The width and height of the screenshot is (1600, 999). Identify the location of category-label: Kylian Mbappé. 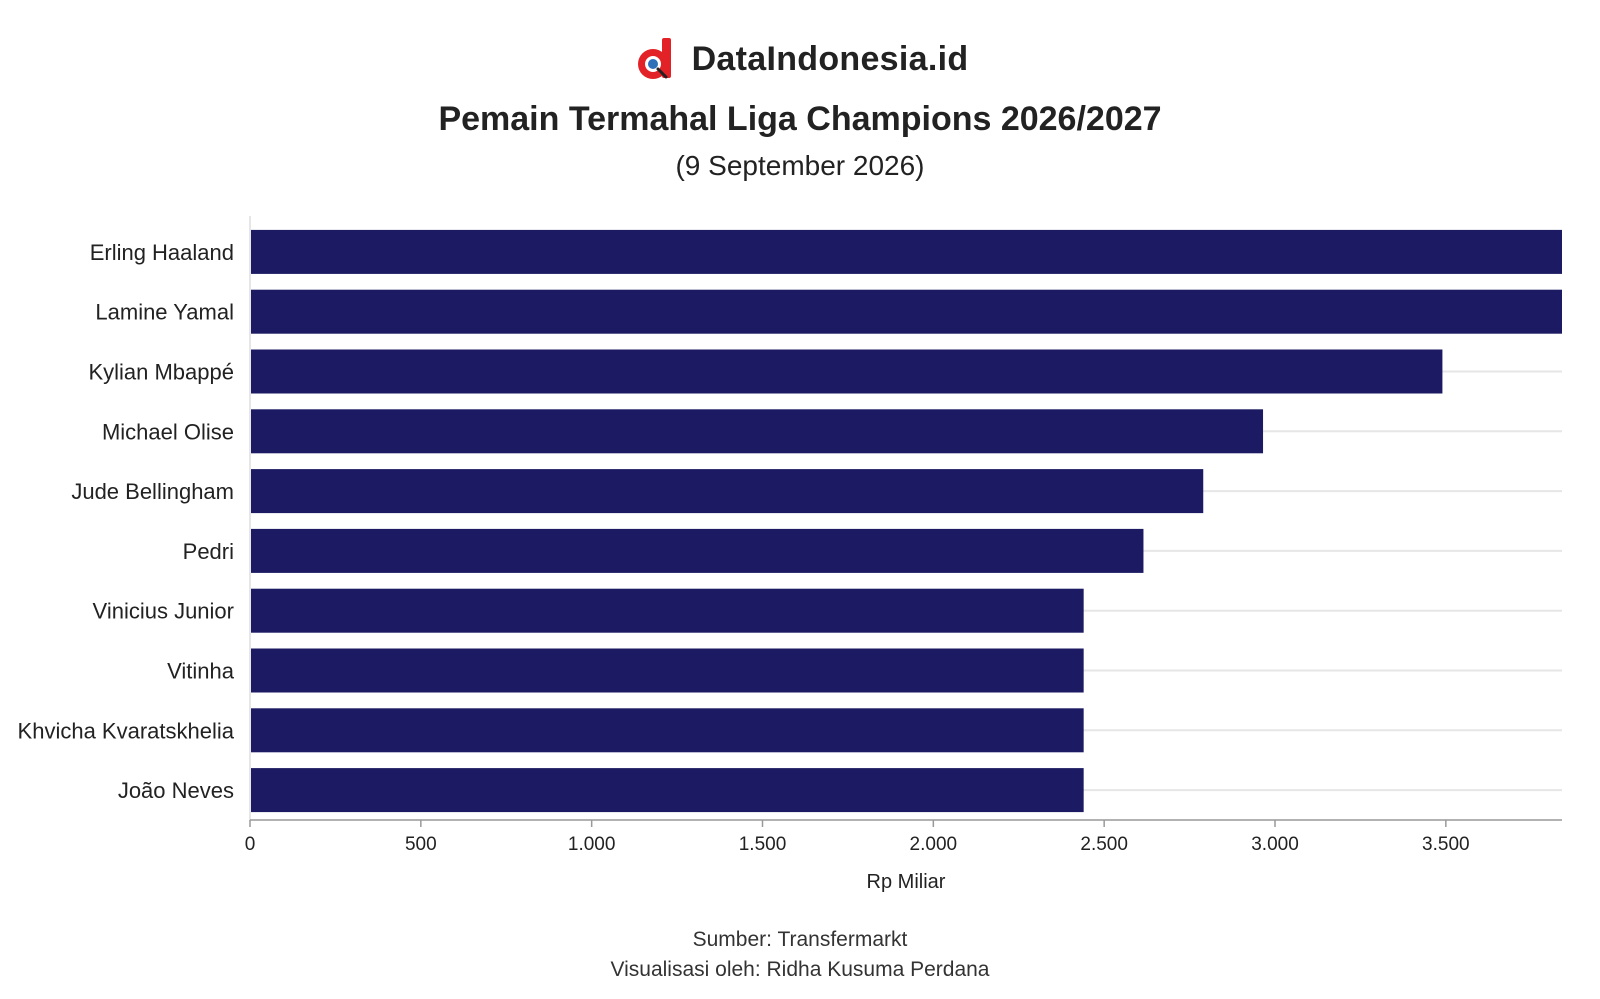
(161, 372).